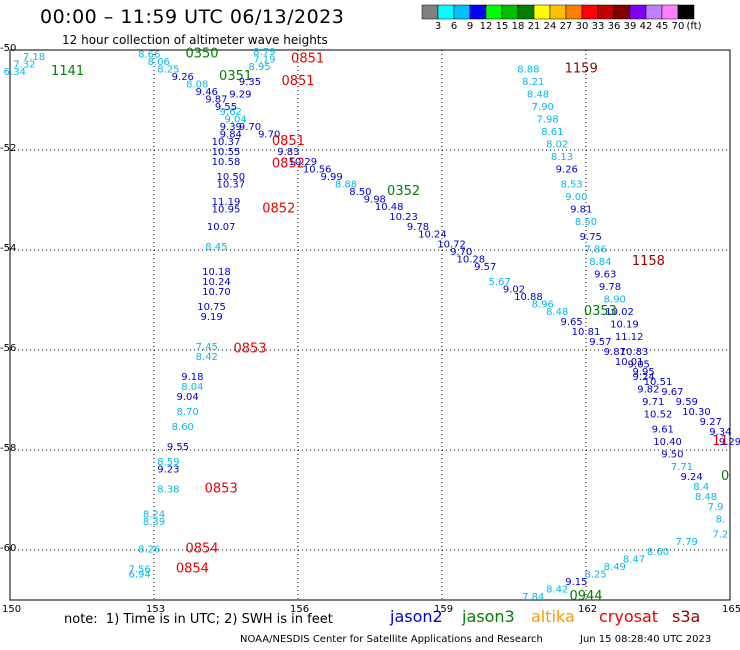 Image resolution: width=740 pixels, height=650 pixels. What do you see at coordinates (207, 92) in the screenshot?
I see `wave-height-label: 9.46` at bounding box center [207, 92].